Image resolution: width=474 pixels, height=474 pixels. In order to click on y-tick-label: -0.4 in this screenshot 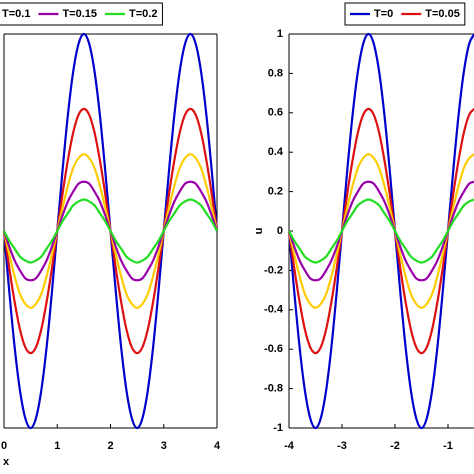, I will do `click(274, 310)`.